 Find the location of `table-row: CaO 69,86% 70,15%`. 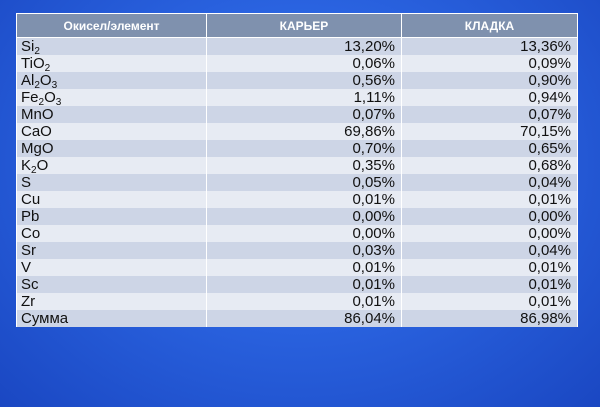

table-row: CaO 69,86% 70,15% is located at coordinates (297, 131).